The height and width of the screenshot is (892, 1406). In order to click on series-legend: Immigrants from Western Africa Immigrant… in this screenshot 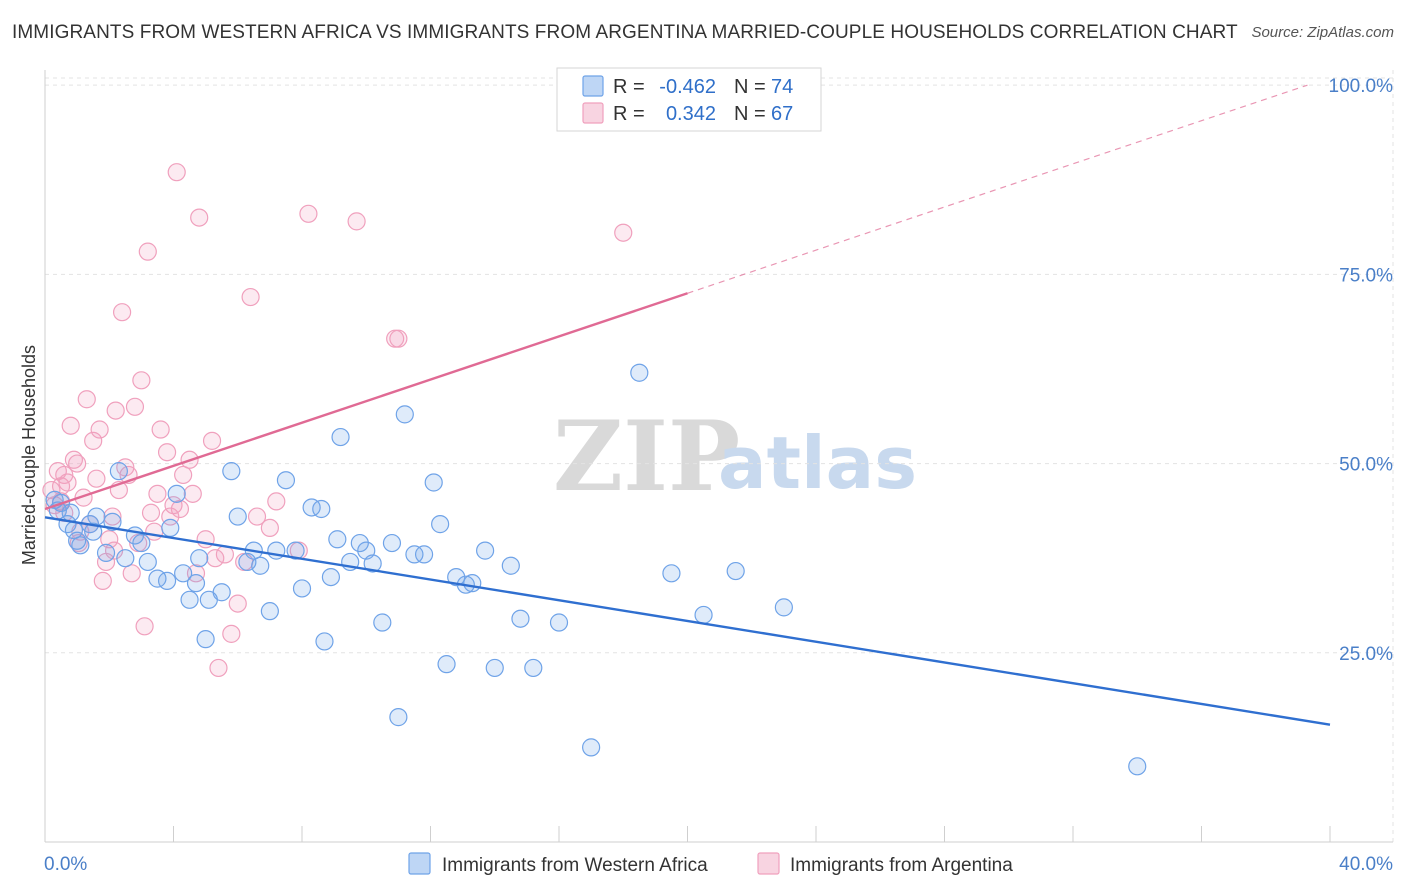, I will do `click(710, 864)`.